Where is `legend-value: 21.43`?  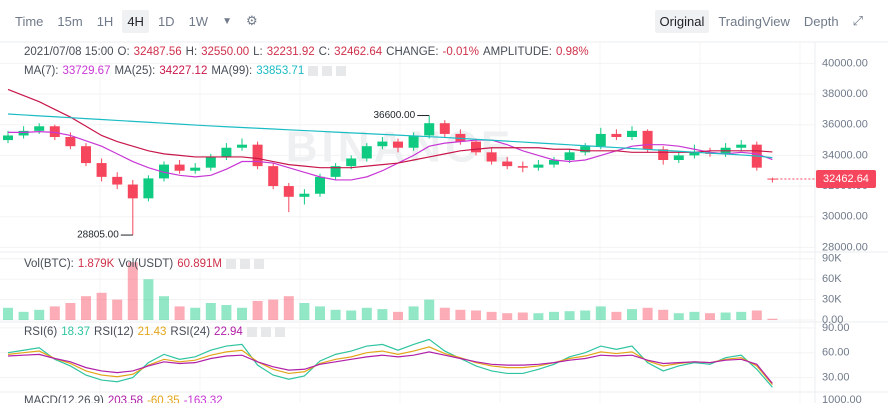
legend-value: 21.43 is located at coordinates (152, 332).